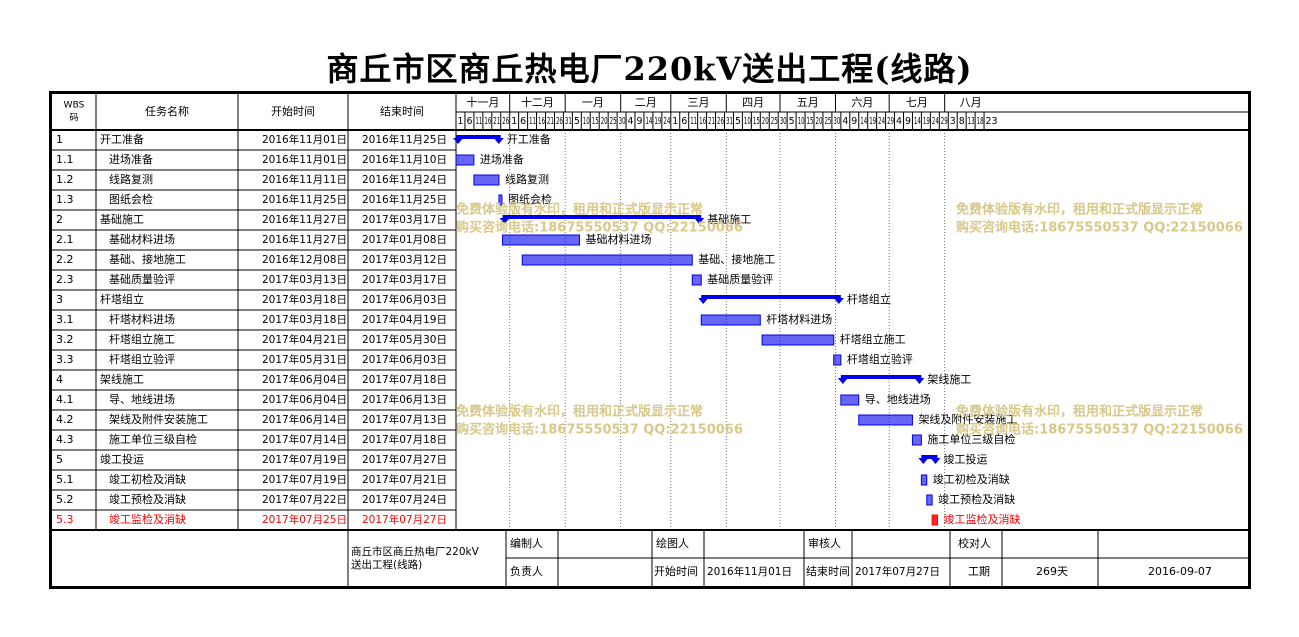  What do you see at coordinates (386, 564) in the screenshot?
I see `footer-project-name: 送出工程(线路)` at bounding box center [386, 564].